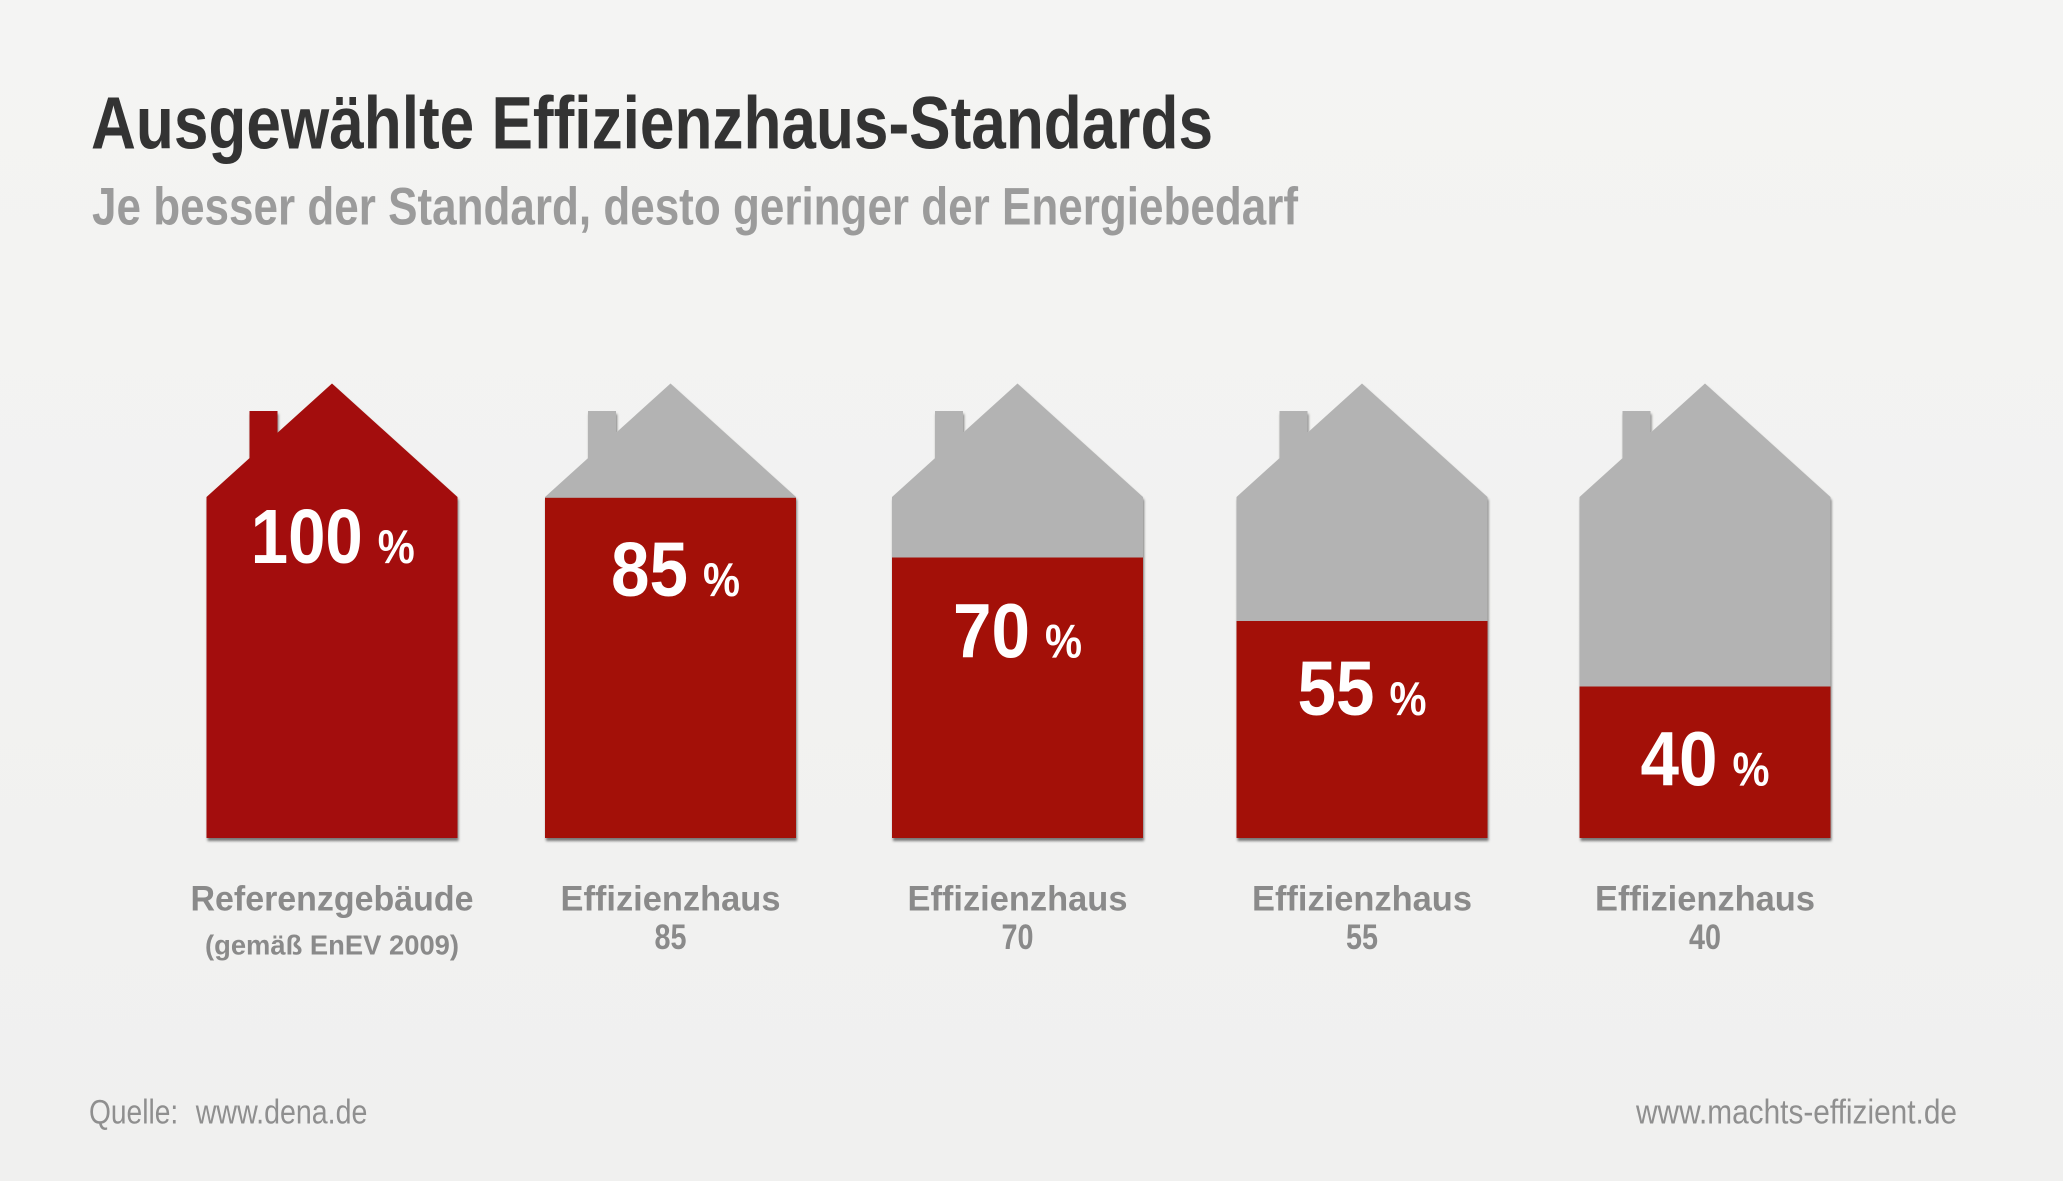 This screenshot has width=2063, height=1181. What do you see at coordinates (133, 1113) in the screenshot?
I see `svg-text: Quelle:` at bounding box center [133, 1113].